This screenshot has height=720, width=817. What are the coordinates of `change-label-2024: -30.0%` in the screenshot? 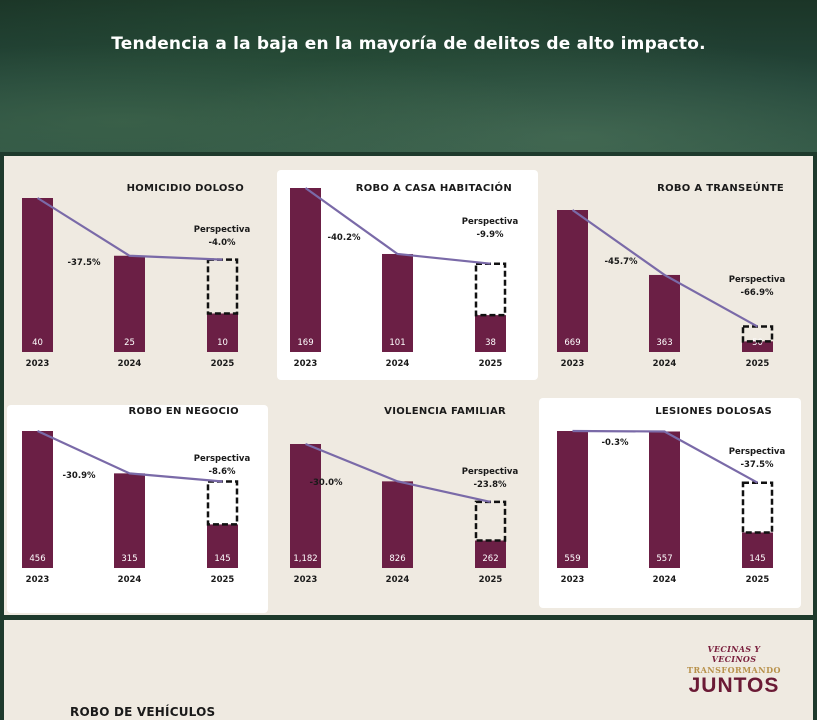 It's located at (325, 483).